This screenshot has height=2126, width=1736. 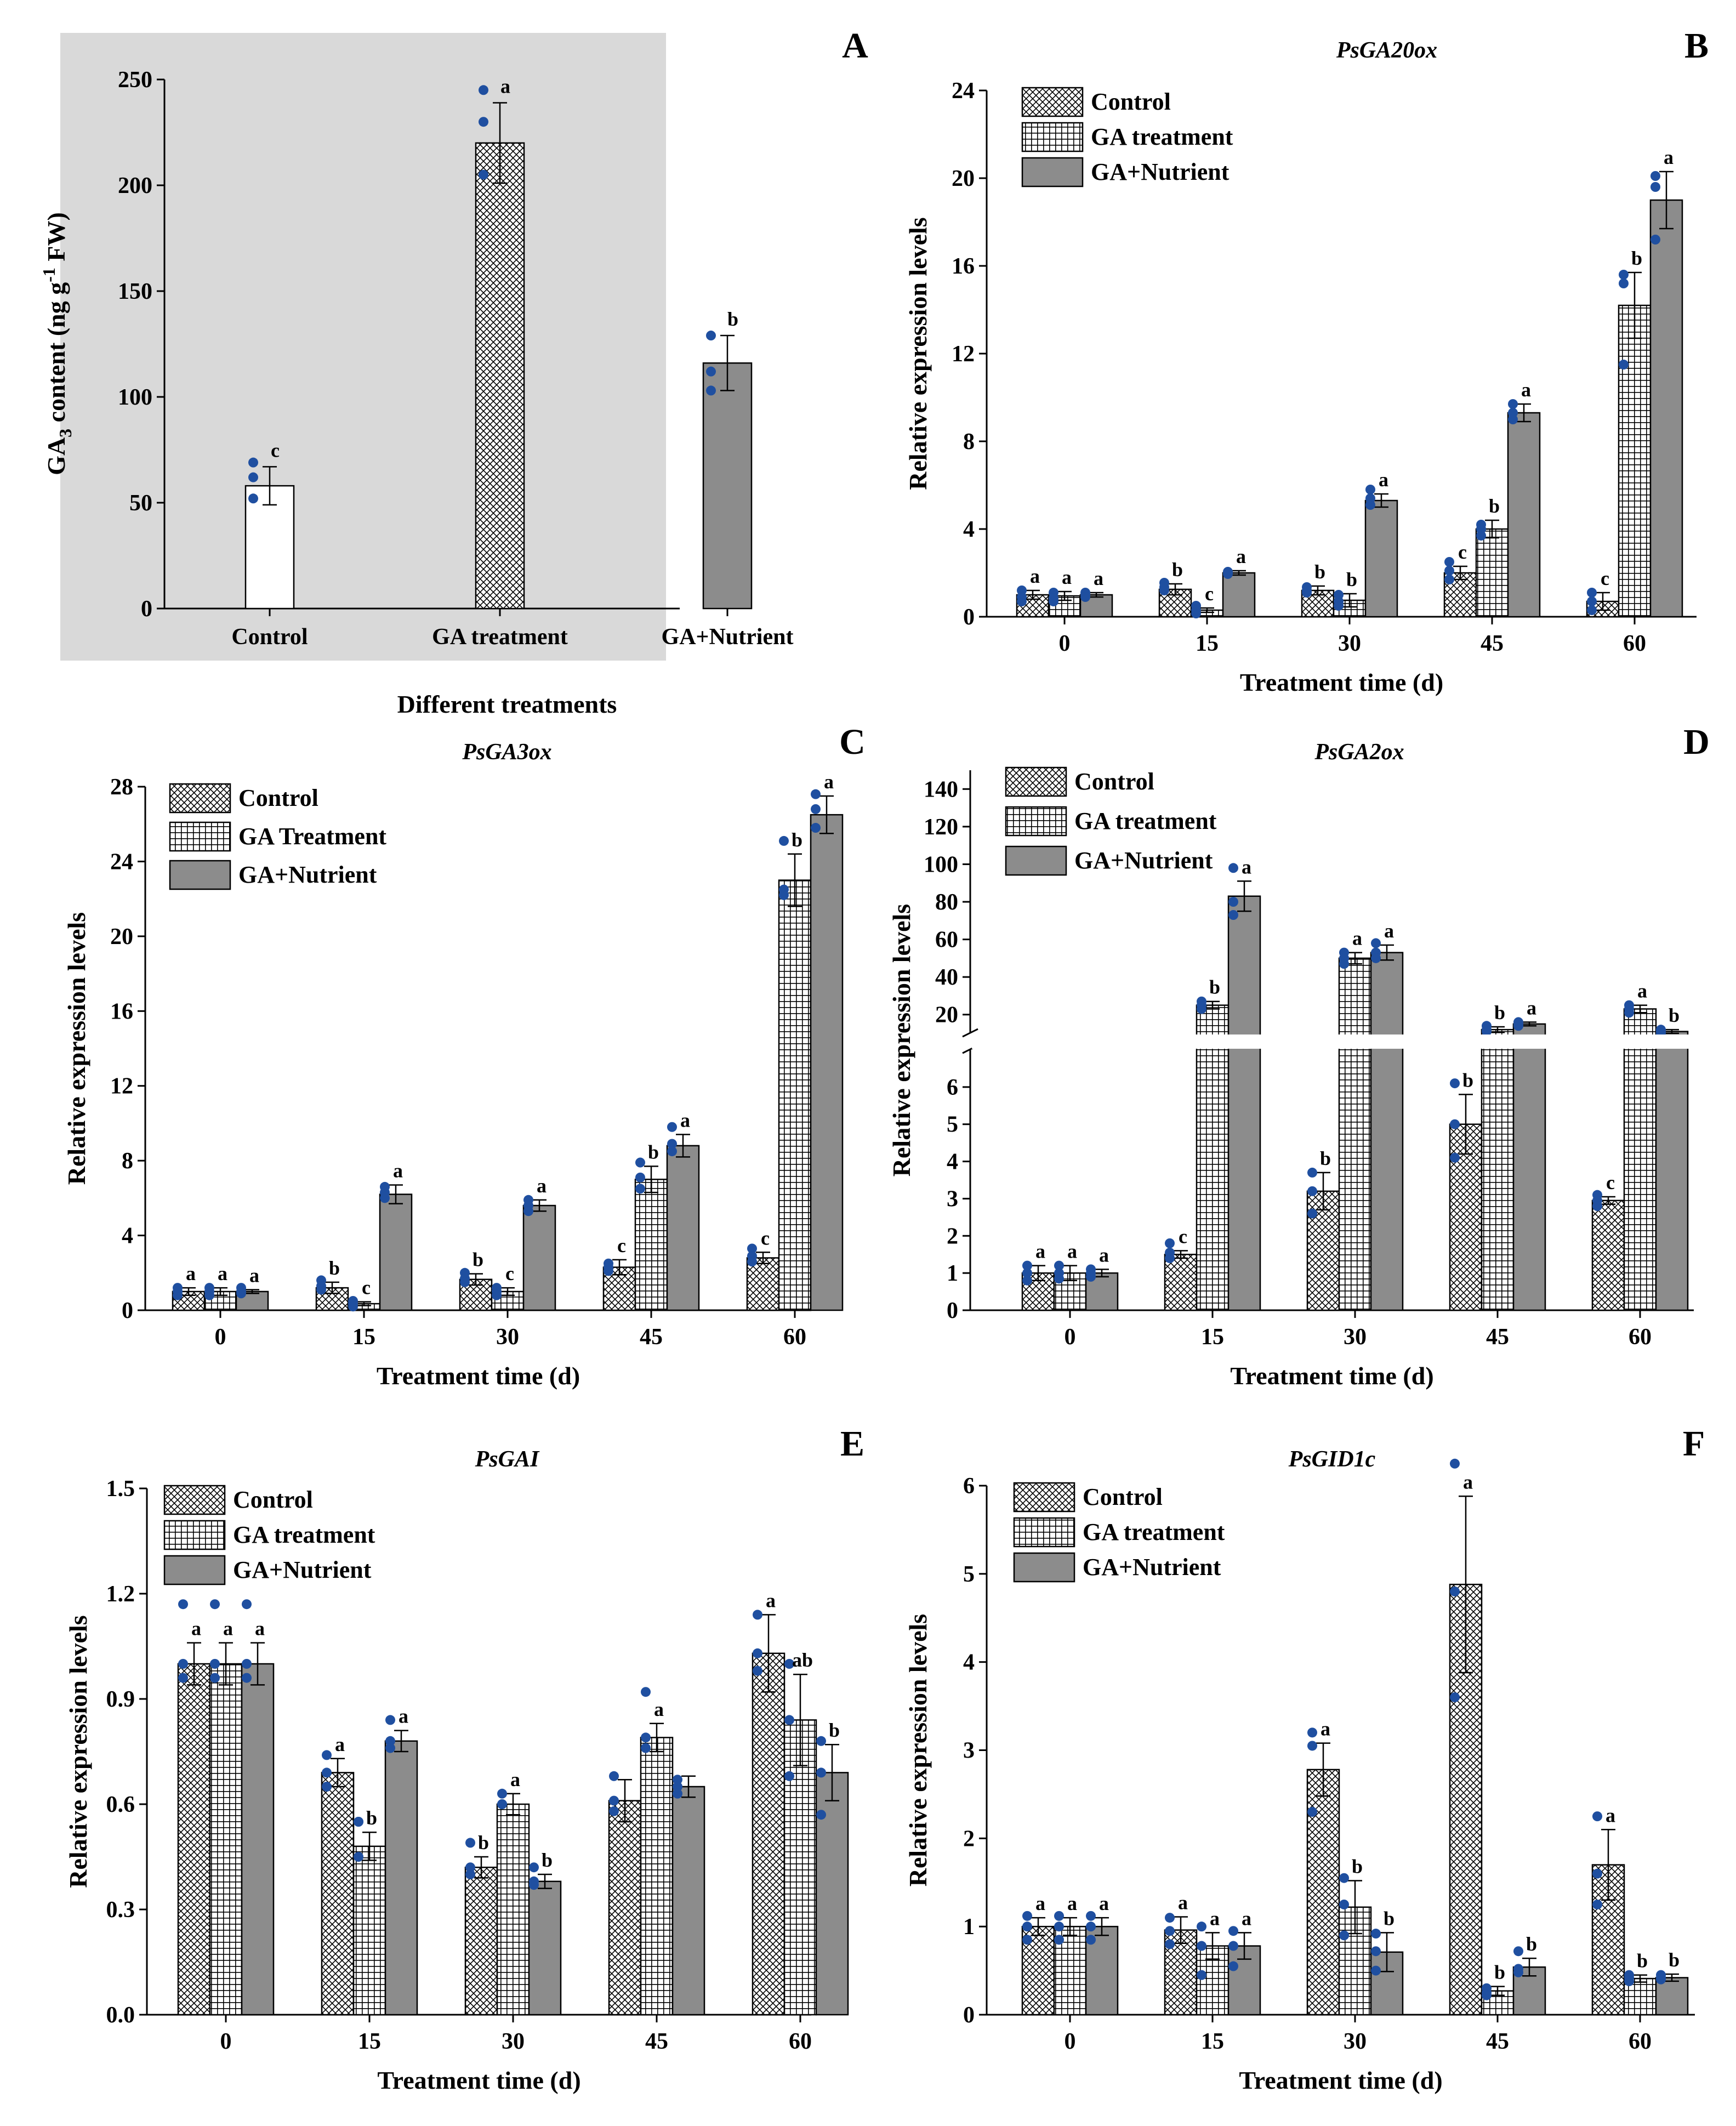 What do you see at coordinates (478, 1376) in the screenshot?
I see `x-axis-title-C: Treatment time (d)` at bounding box center [478, 1376].